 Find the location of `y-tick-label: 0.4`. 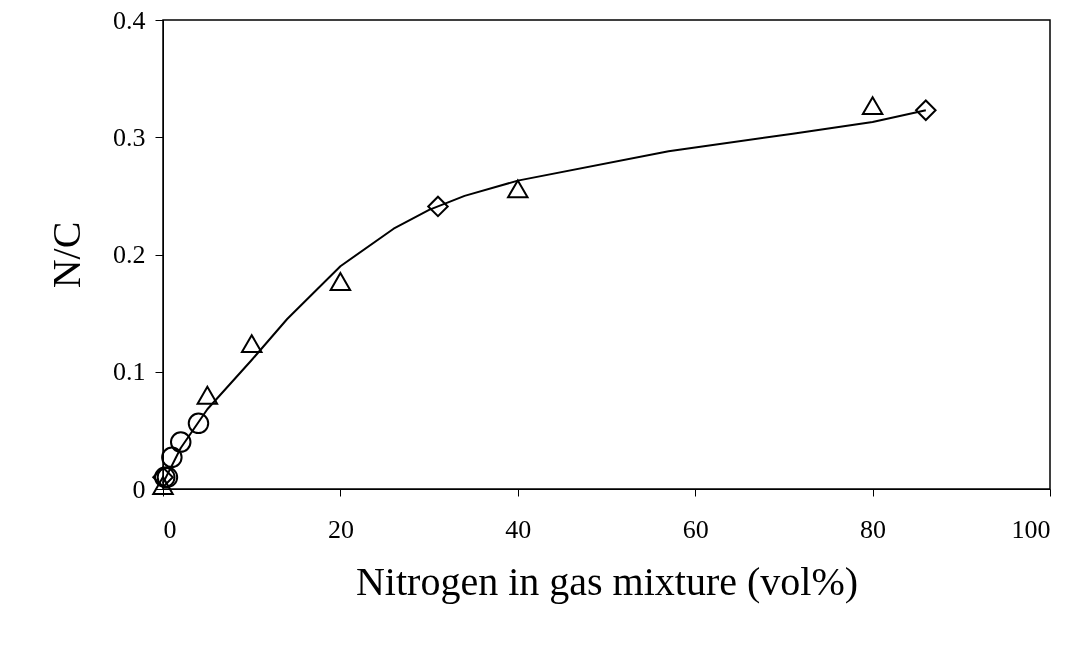

y-tick-label: 0.4 is located at coordinates (129, 20).